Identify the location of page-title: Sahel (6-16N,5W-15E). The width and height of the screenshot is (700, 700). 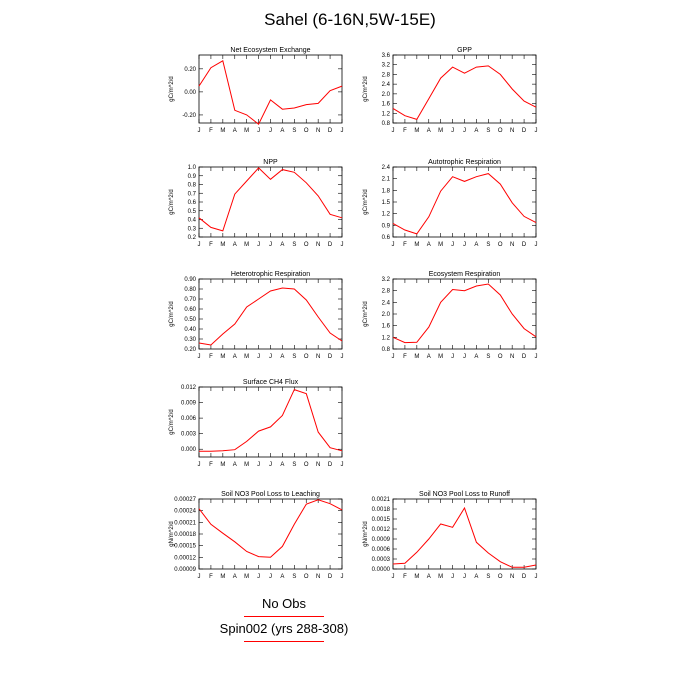
(350, 19).